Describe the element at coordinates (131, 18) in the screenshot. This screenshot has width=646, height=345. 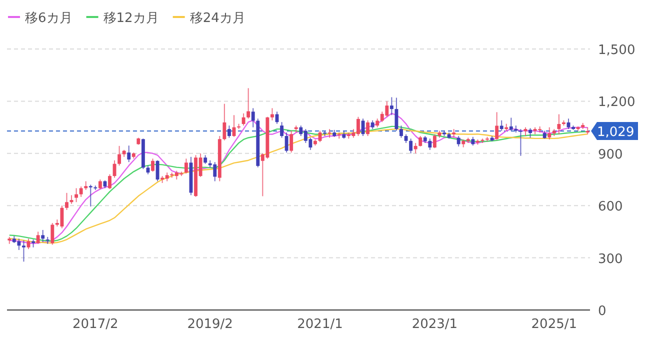
I see `legend-label: 移12カ月` at that location.